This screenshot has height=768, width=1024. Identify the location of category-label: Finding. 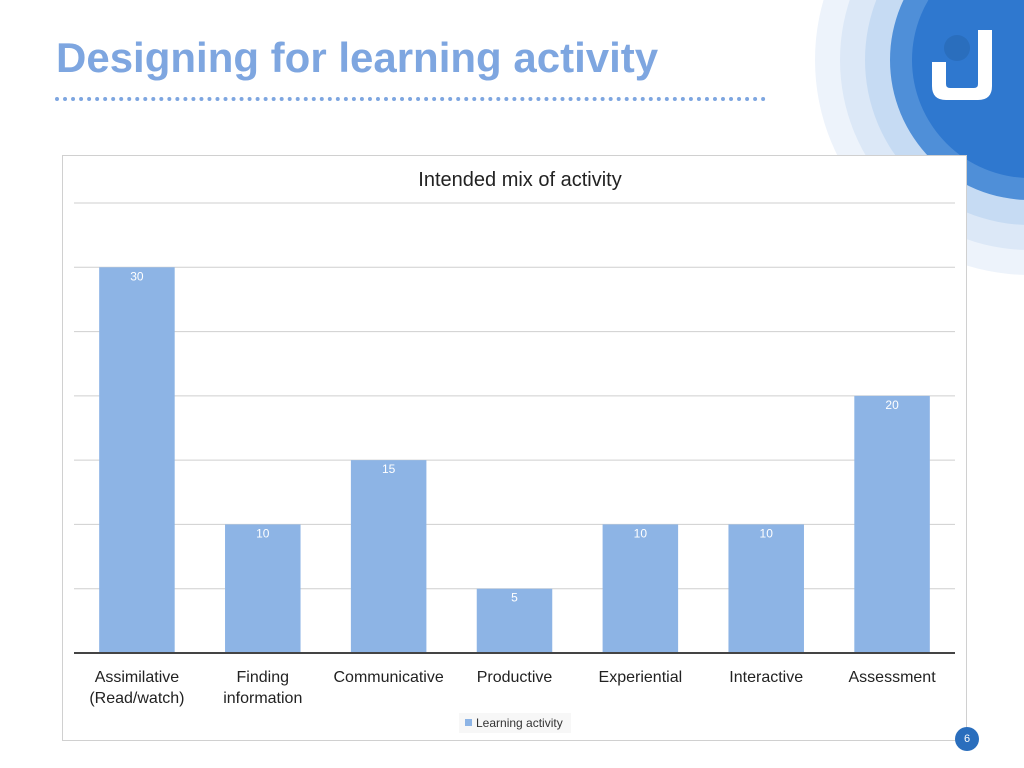
(263, 677).